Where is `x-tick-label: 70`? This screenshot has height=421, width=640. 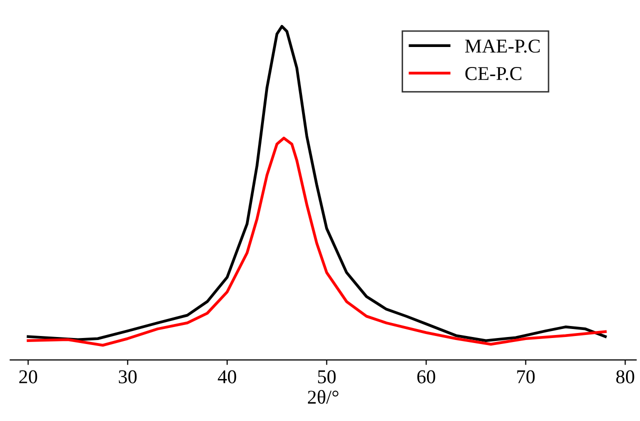 x-tick-label: 70 is located at coordinates (526, 377).